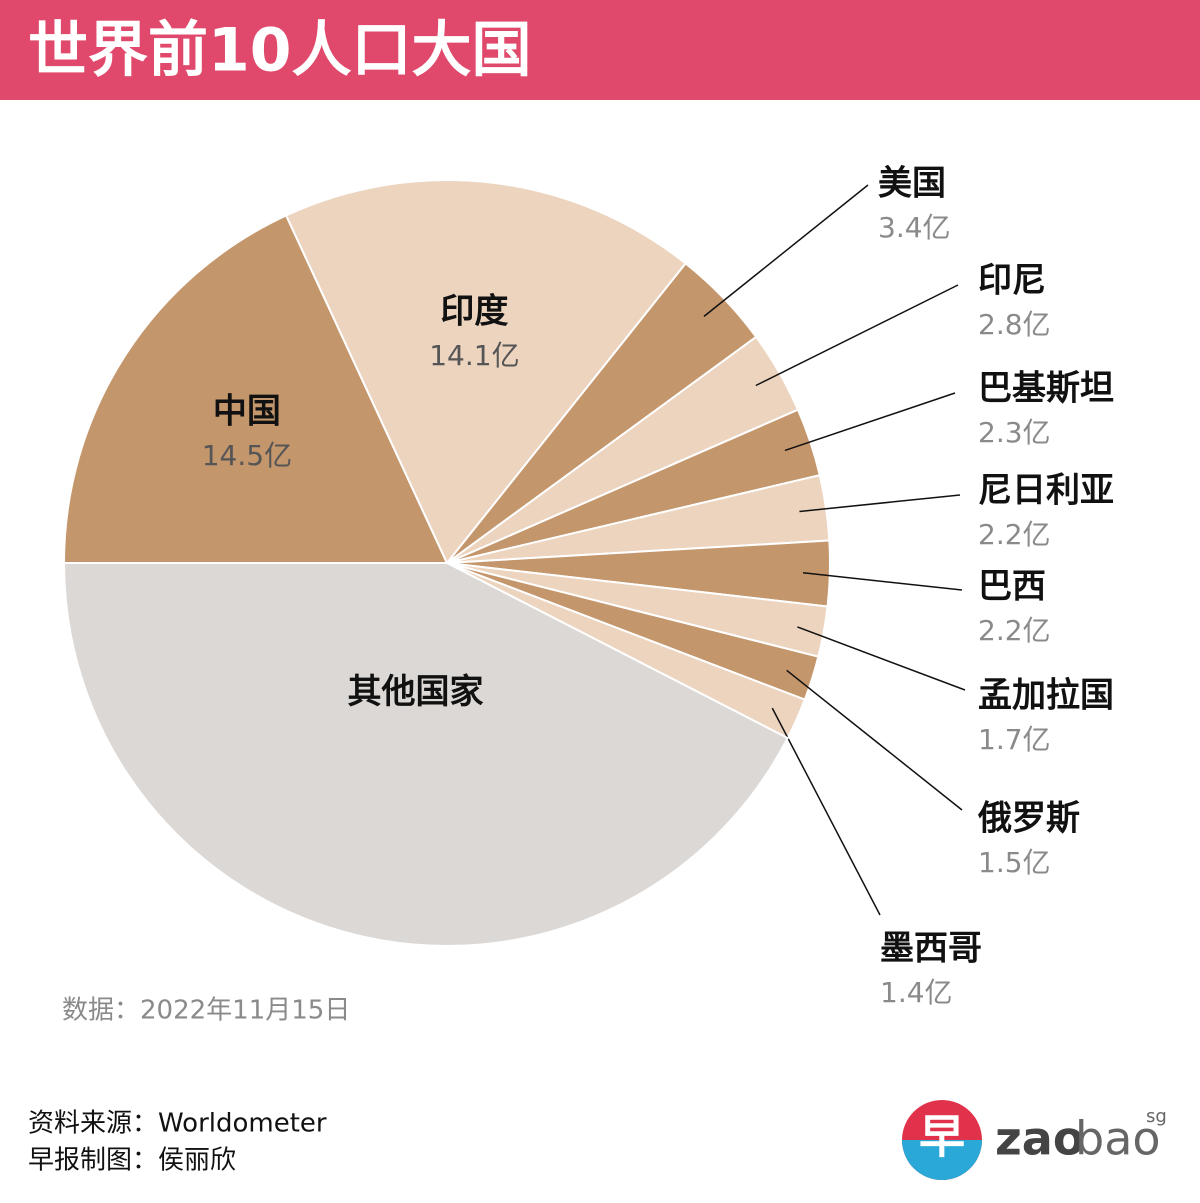 This screenshot has height=1203, width=1200. Describe the element at coordinates (1012, 587) in the screenshot. I see `slice-label: 巴西` at that location.